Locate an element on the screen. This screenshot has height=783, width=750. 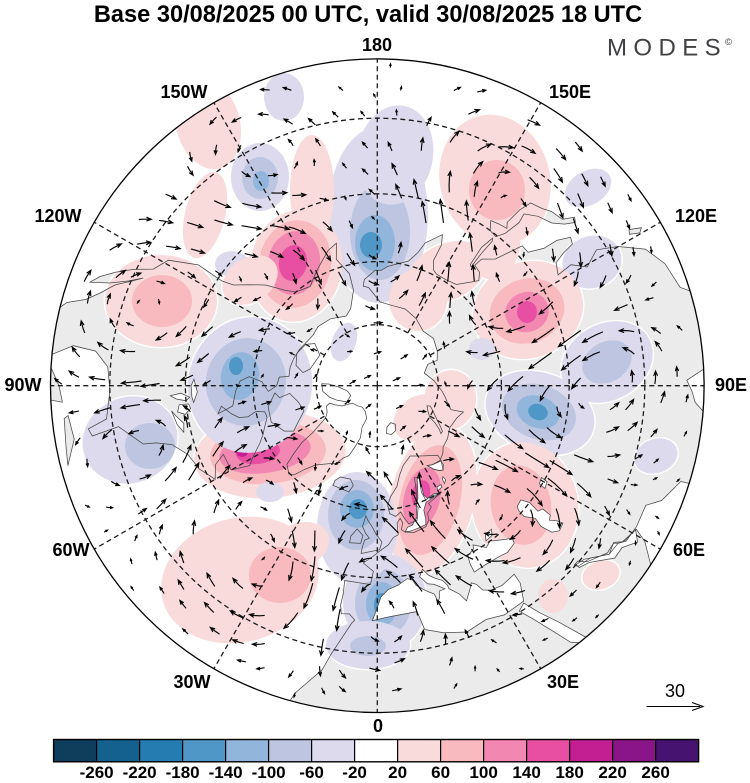
svg-text: 150E is located at coordinates (570, 92).